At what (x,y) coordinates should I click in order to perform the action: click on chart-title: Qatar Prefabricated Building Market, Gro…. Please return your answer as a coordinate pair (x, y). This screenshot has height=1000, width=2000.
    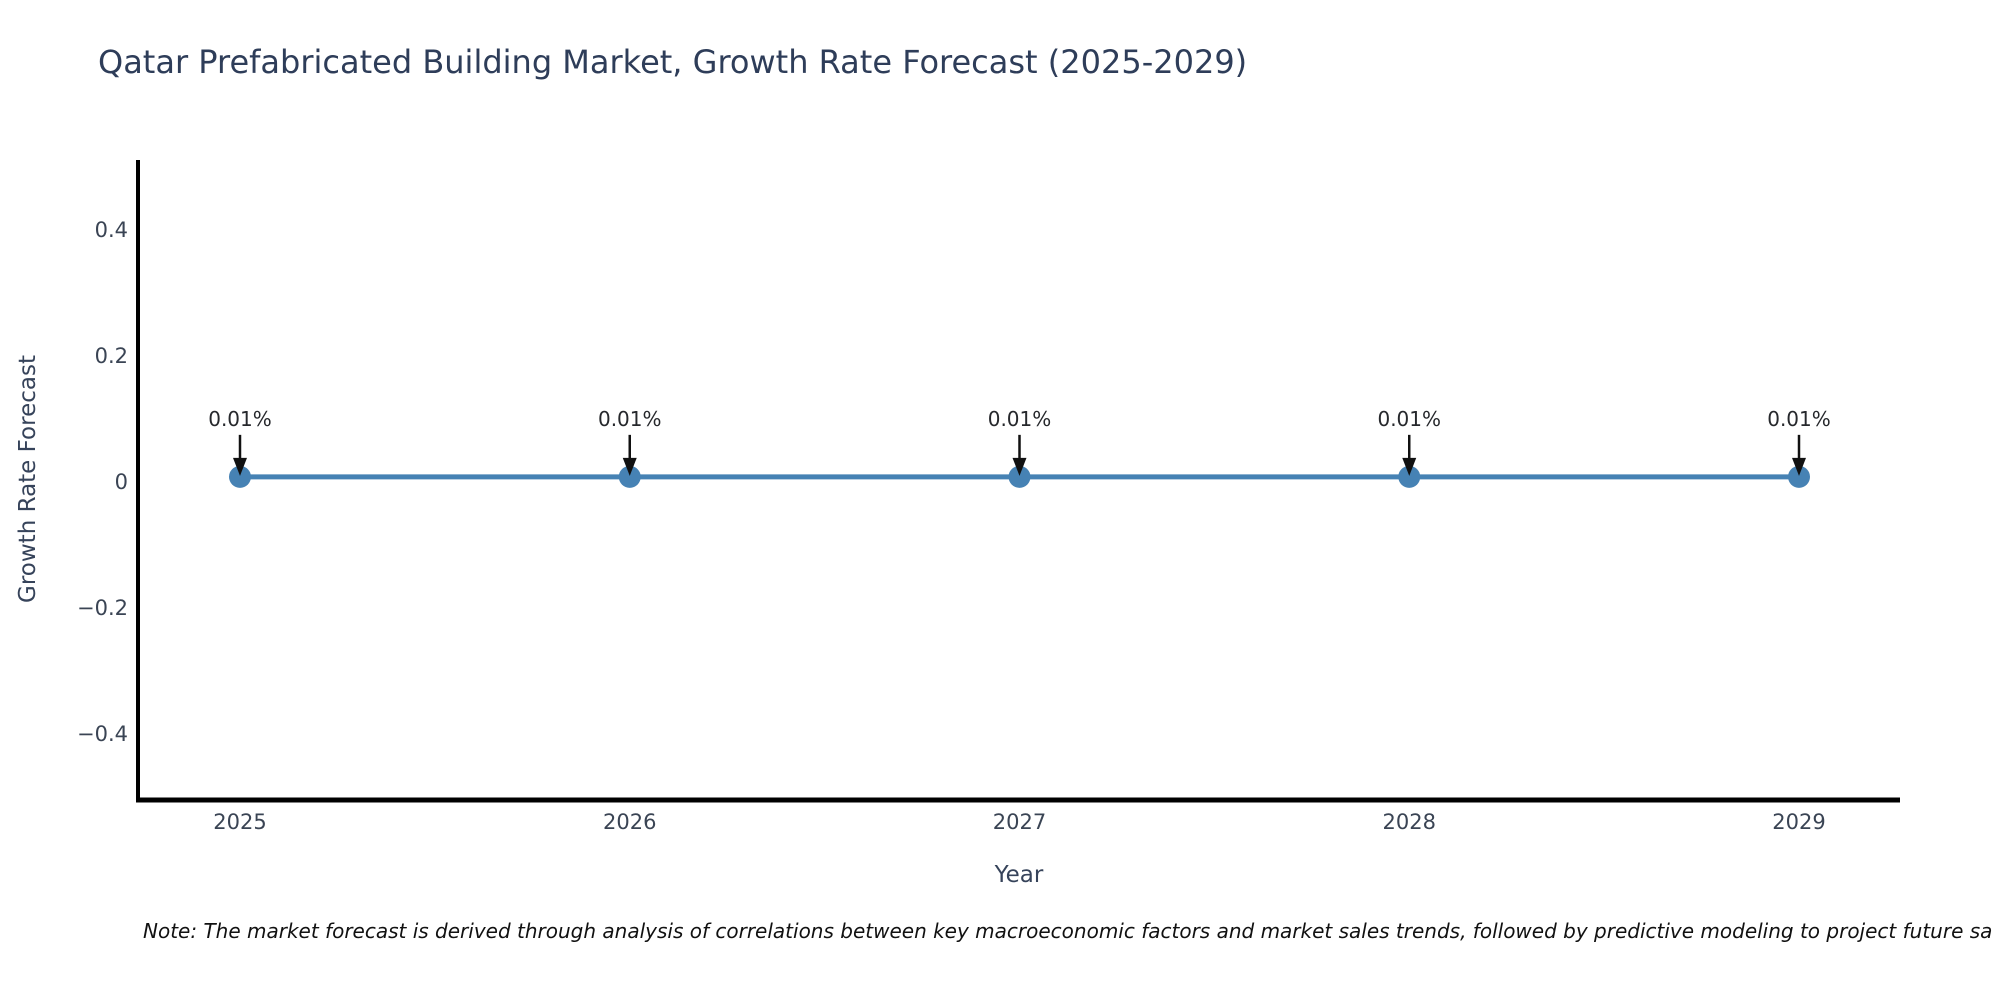
    Looking at the image, I should click on (673, 62).